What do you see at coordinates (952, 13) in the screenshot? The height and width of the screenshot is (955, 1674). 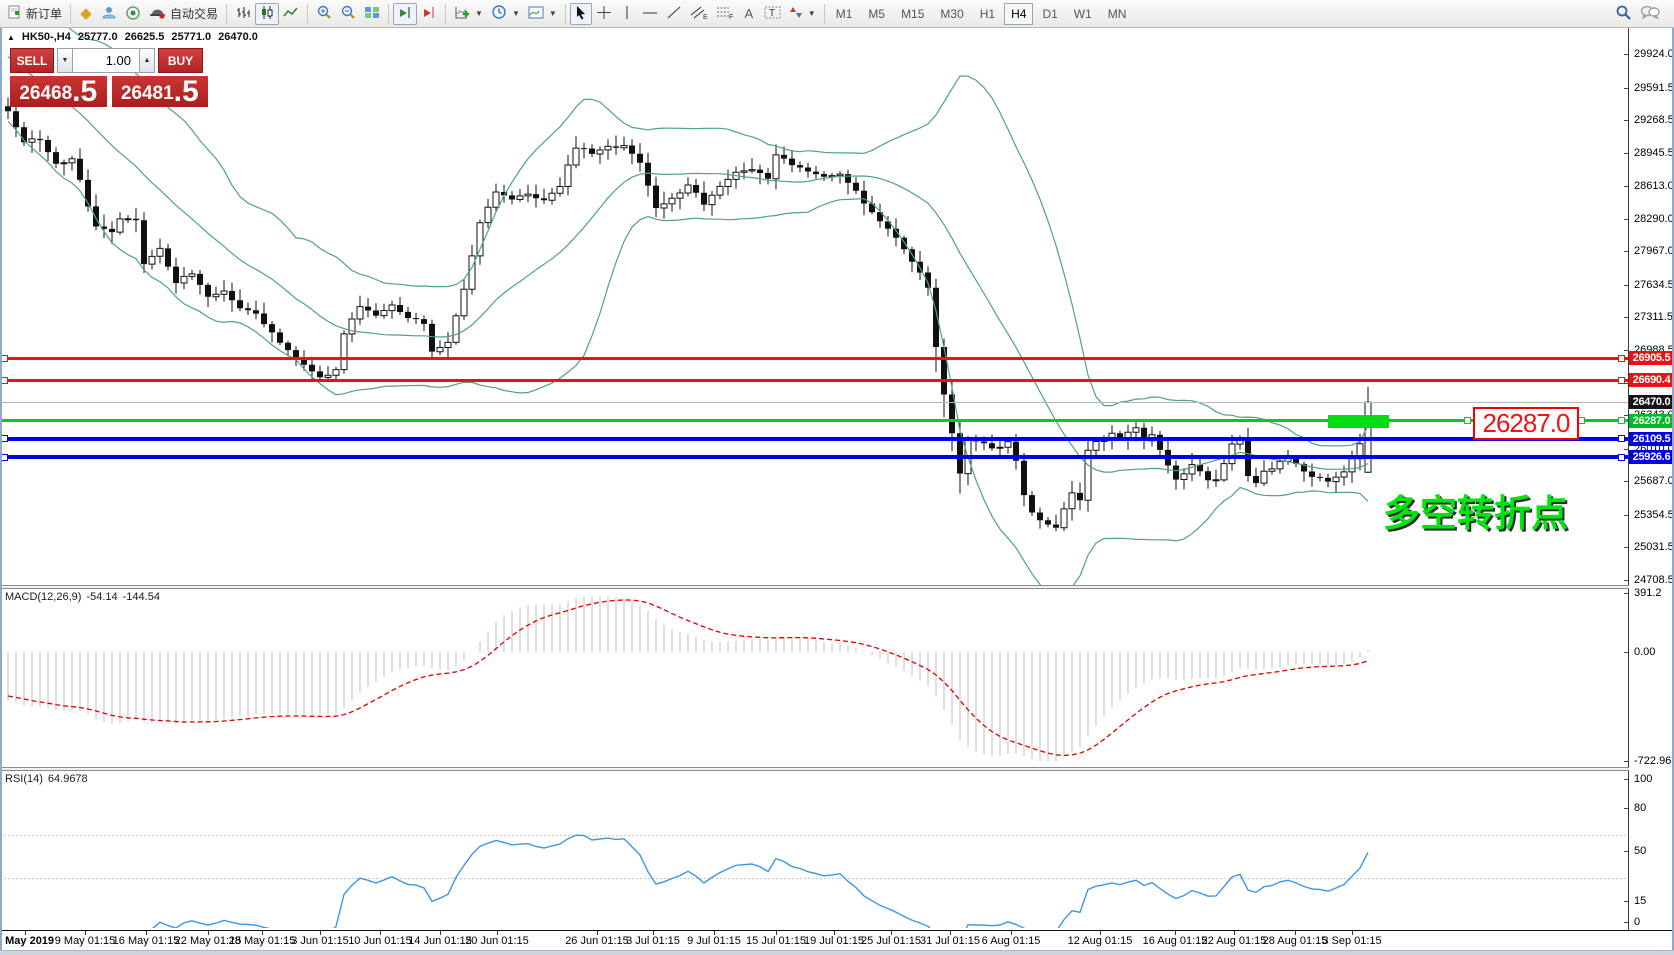 I see `timeframe-M30: M30` at bounding box center [952, 13].